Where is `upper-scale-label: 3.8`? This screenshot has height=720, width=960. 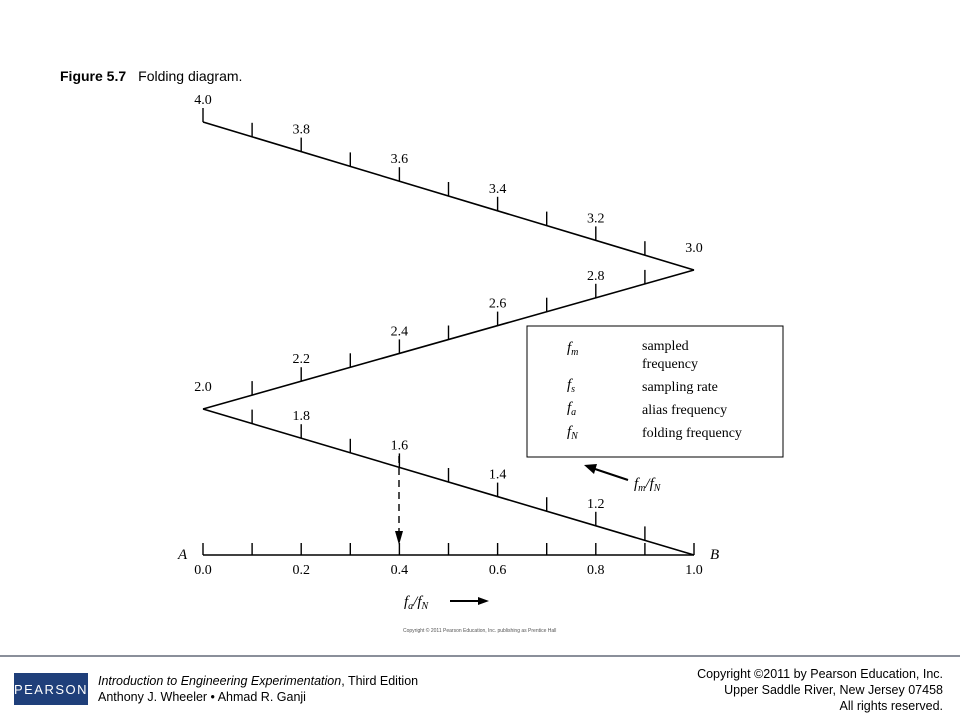
upper-scale-label: 3.8 is located at coordinates (301, 130).